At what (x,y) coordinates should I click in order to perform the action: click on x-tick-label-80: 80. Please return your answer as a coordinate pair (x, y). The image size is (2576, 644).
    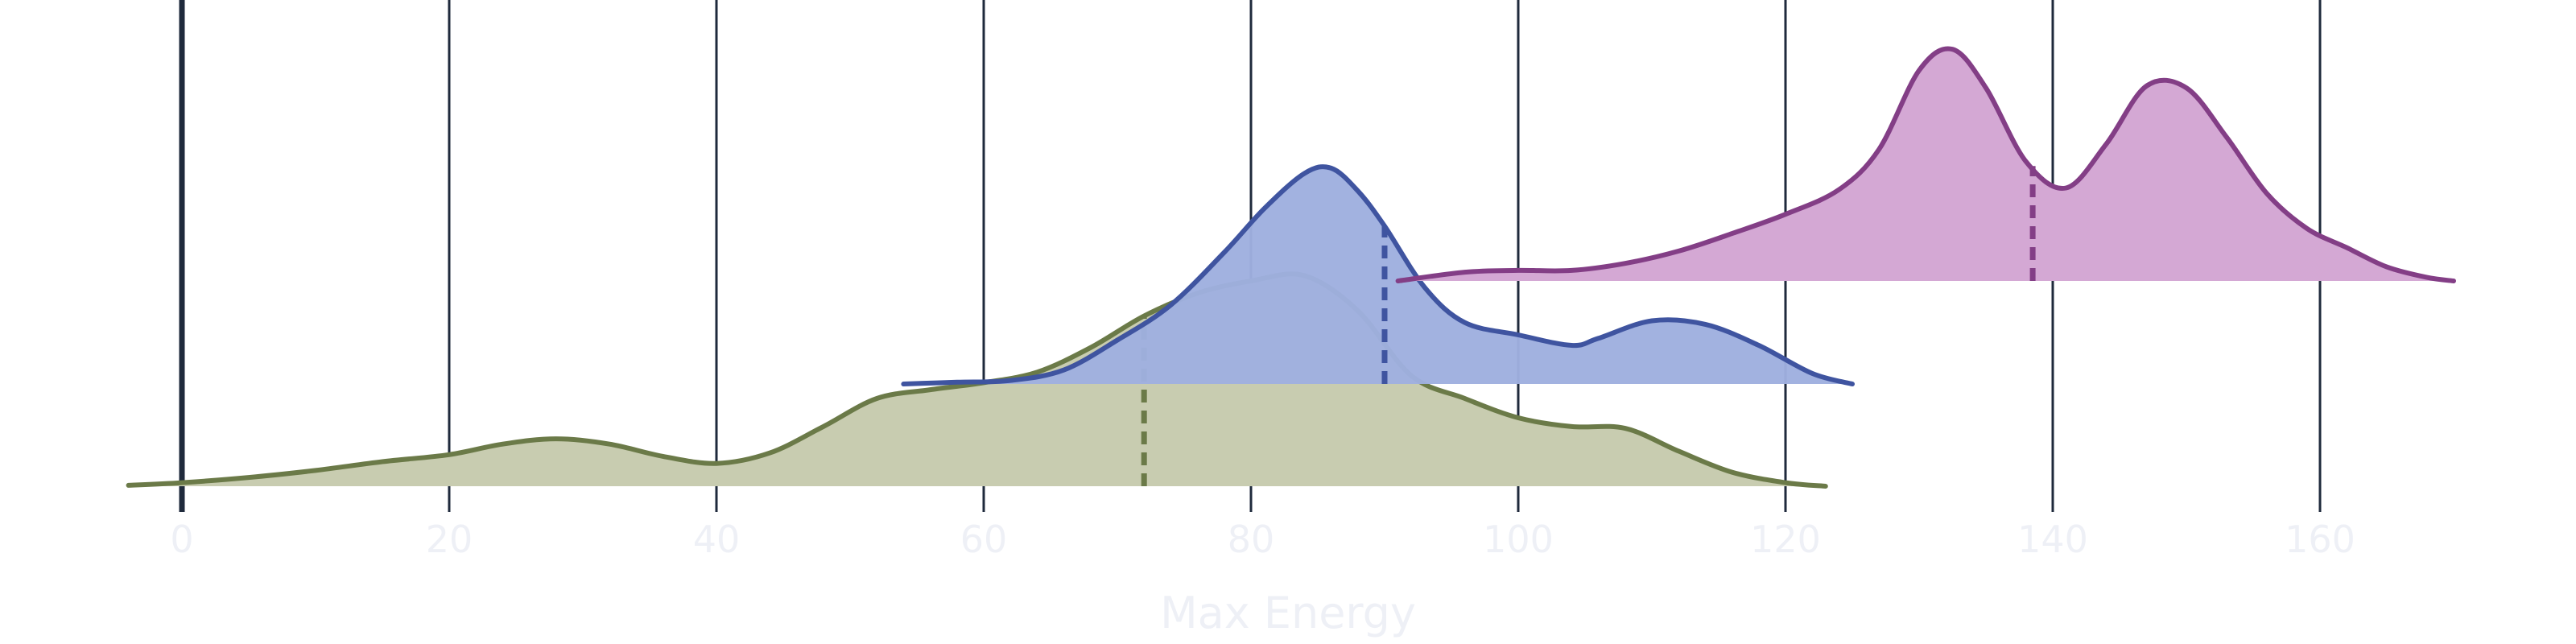
    Looking at the image, I should click on (1251, 539).